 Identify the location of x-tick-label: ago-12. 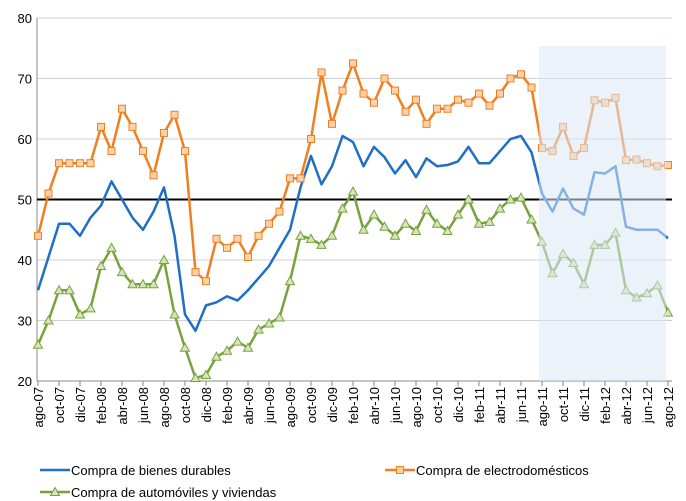
(668, 407).